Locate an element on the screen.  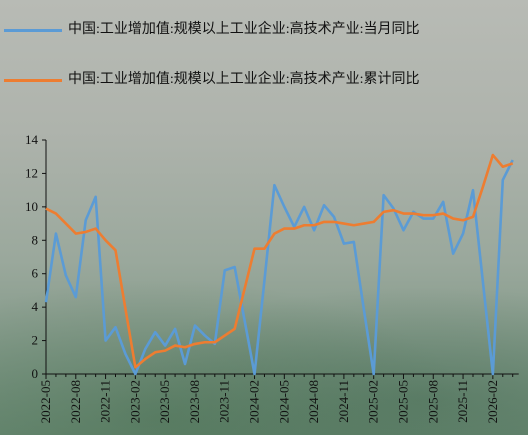
x-tick-label: 2022-05 is located at coordinates (45, 401).